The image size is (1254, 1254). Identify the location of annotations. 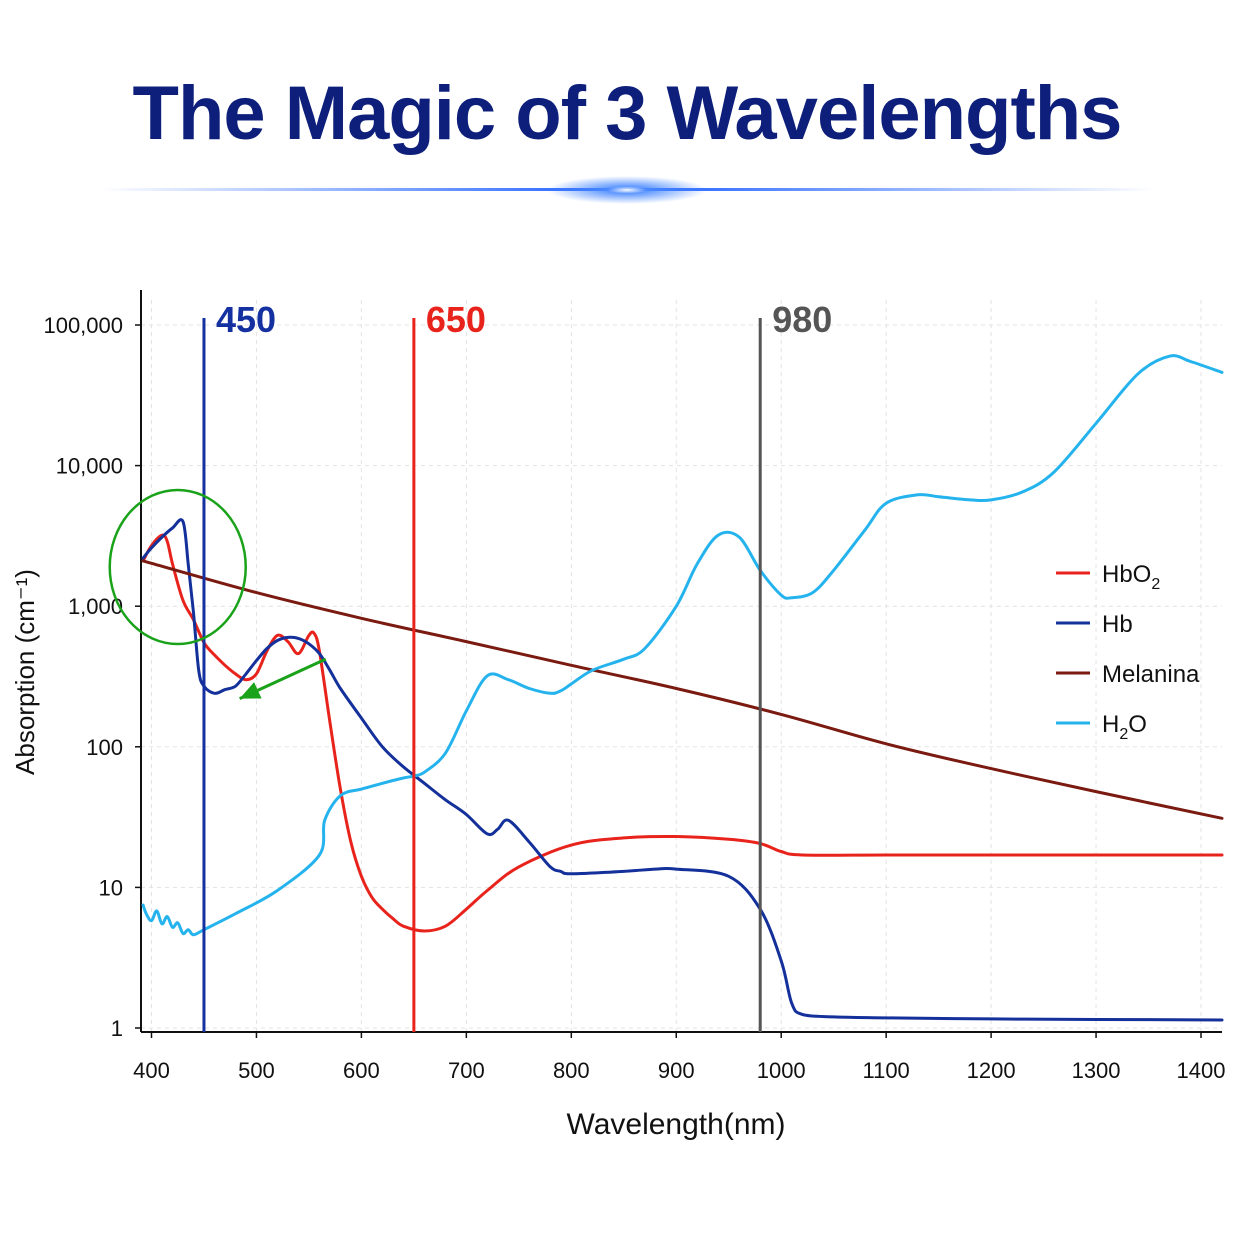
(217, 594).